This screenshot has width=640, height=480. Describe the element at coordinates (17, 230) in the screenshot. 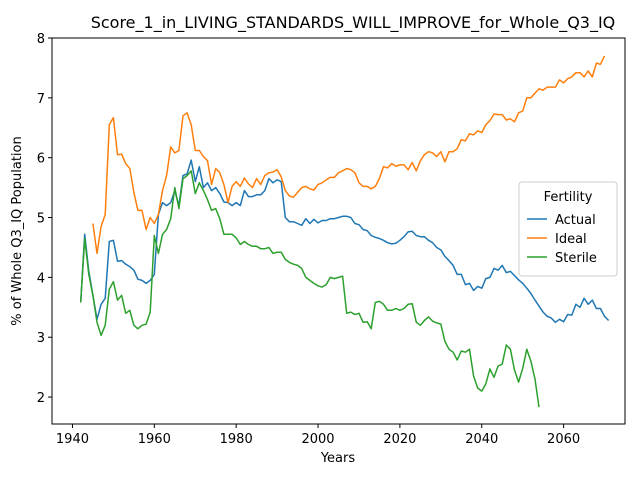

I see `y-axis-label: % of Whole Q3_IQ Population` at that location.